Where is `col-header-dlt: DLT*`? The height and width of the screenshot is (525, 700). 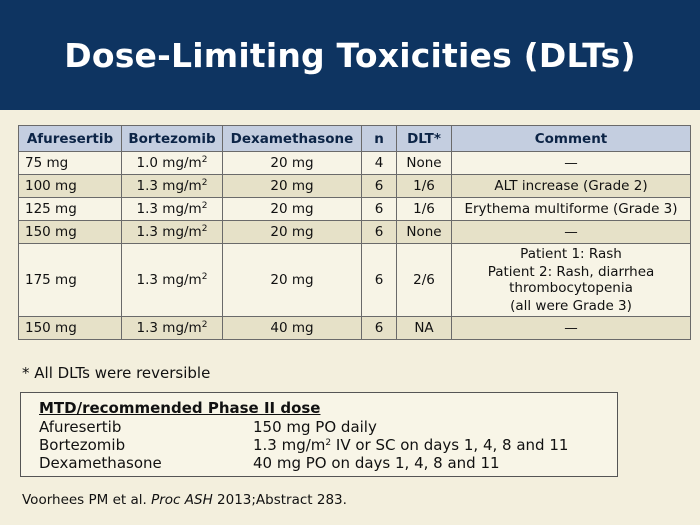
col-header-dlt: DLT* is located at coordinates (424, 138).